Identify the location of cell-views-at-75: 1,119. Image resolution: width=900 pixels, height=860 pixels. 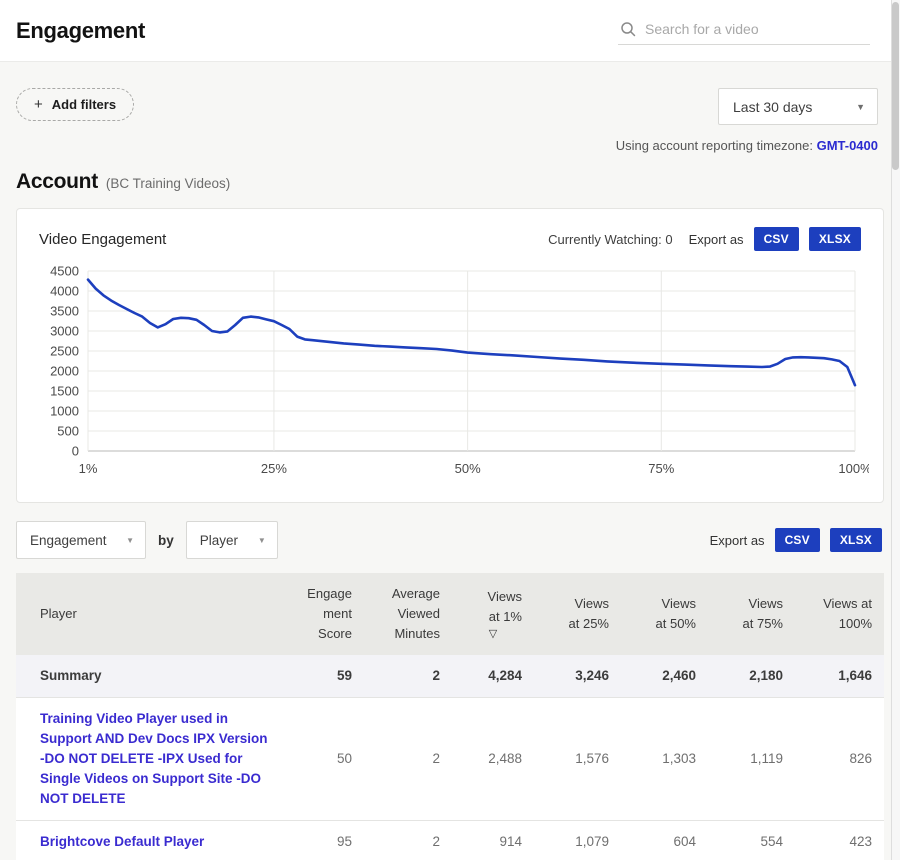
(751, 759).